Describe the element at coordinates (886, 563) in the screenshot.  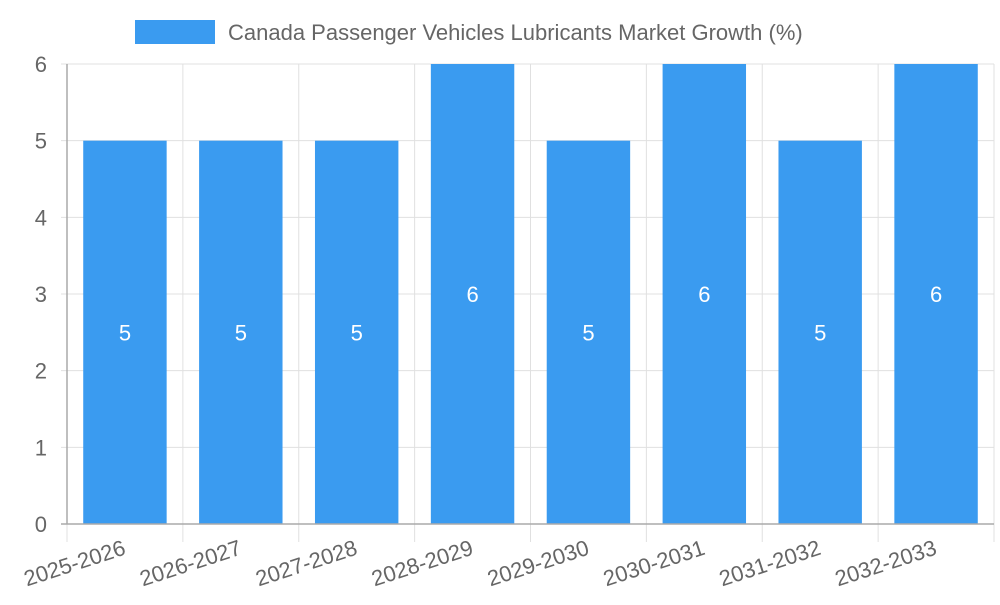
I see `x-tick-label: 2032-2033` at that location.